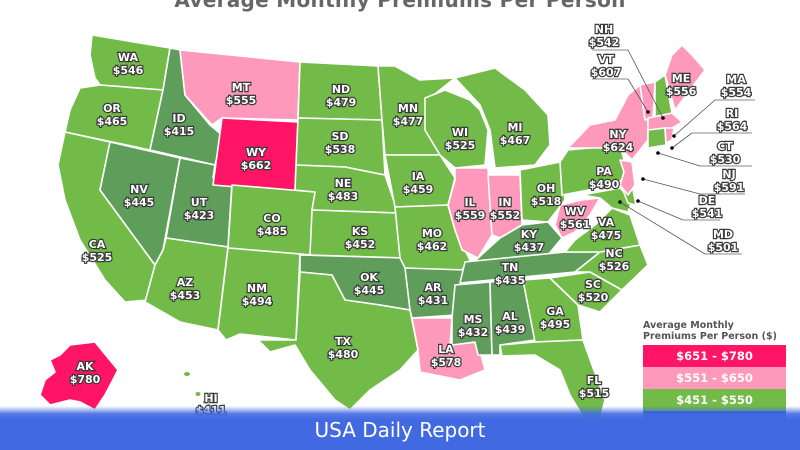  What do you see at coordinates (688, 325) in the screenshot?
I see `legend-title-line1: Average Monthly` at bounding box center [688, 325].